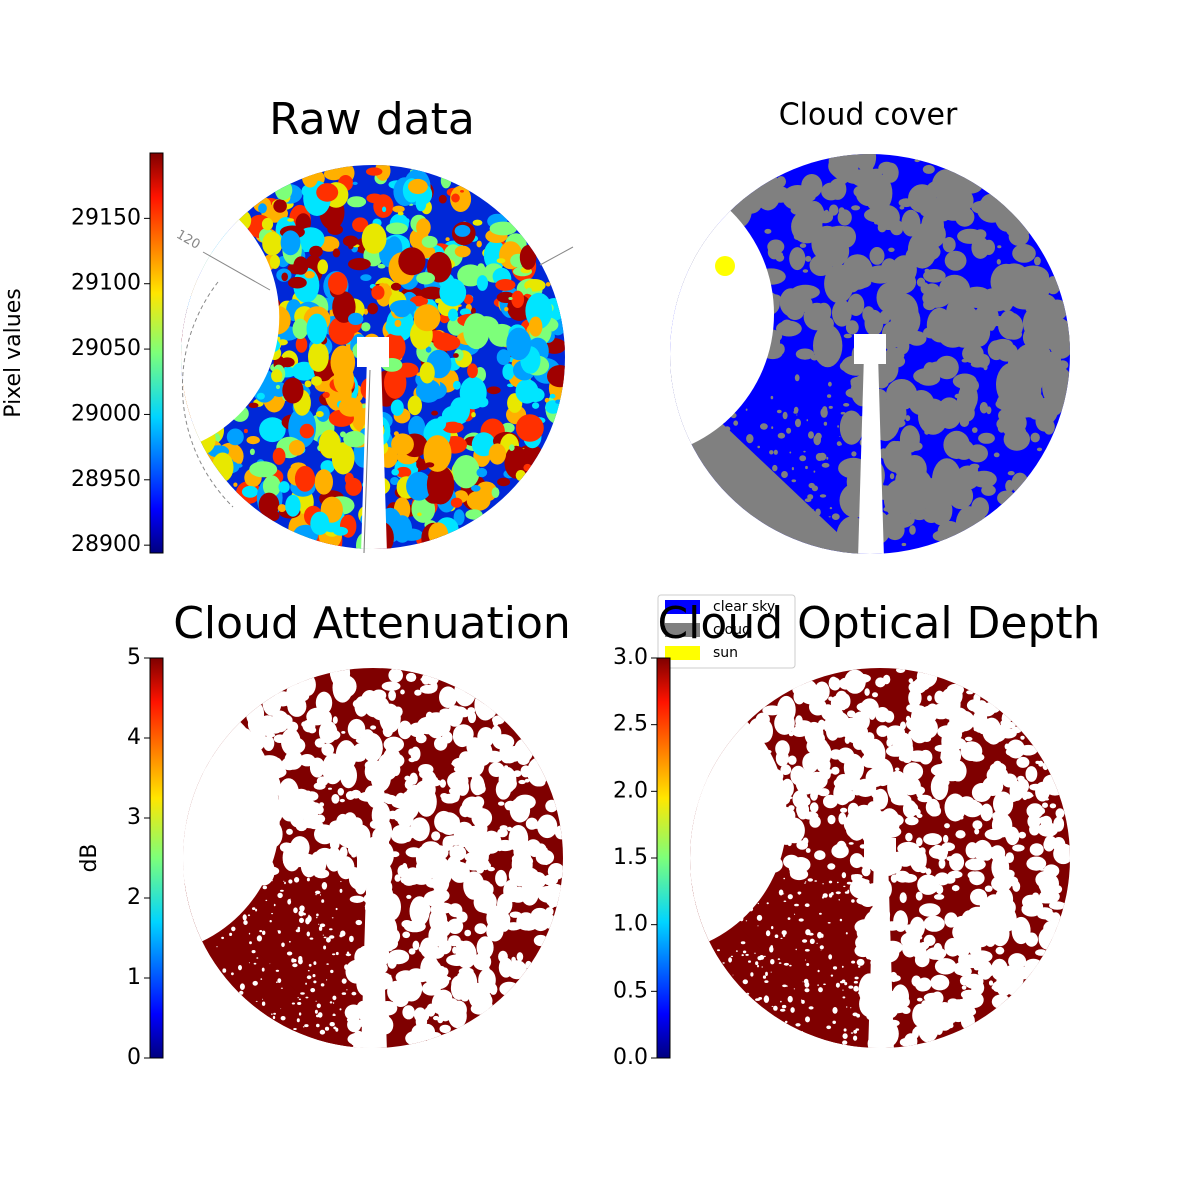 This screenshot has width=1200, height=1200. I want to click on mask-arm, so click(374, 953).